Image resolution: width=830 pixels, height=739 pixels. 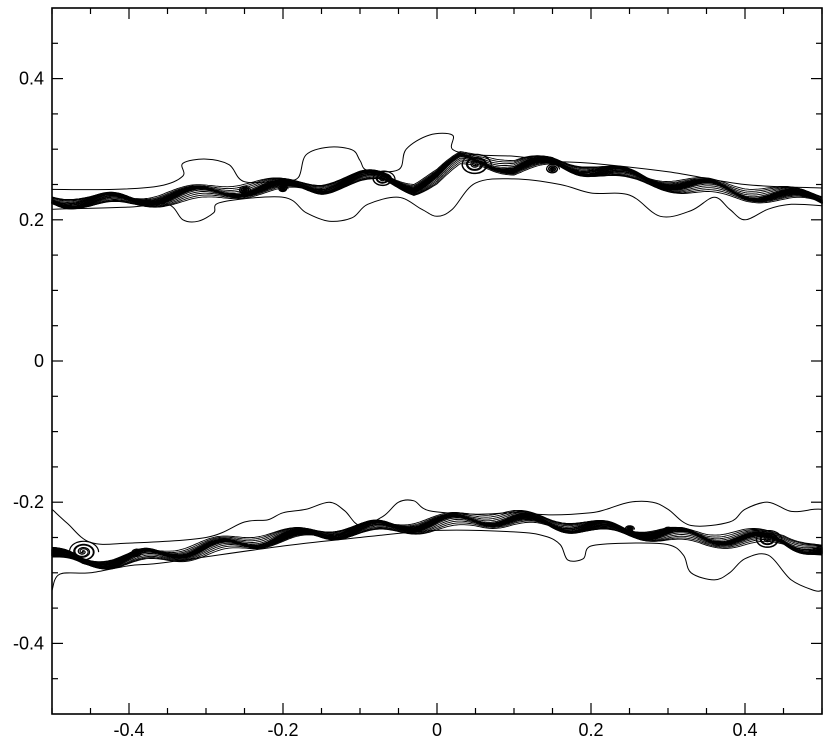 I want to click on x-tick-label: 0.4, so click(x=744, y=729).